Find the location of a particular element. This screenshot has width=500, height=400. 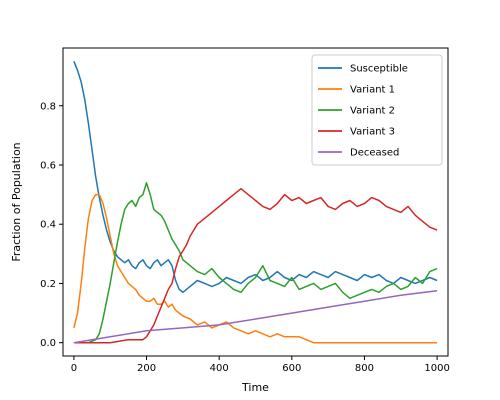

x-tick-label: 1000 is located at coordinates (436, 368).